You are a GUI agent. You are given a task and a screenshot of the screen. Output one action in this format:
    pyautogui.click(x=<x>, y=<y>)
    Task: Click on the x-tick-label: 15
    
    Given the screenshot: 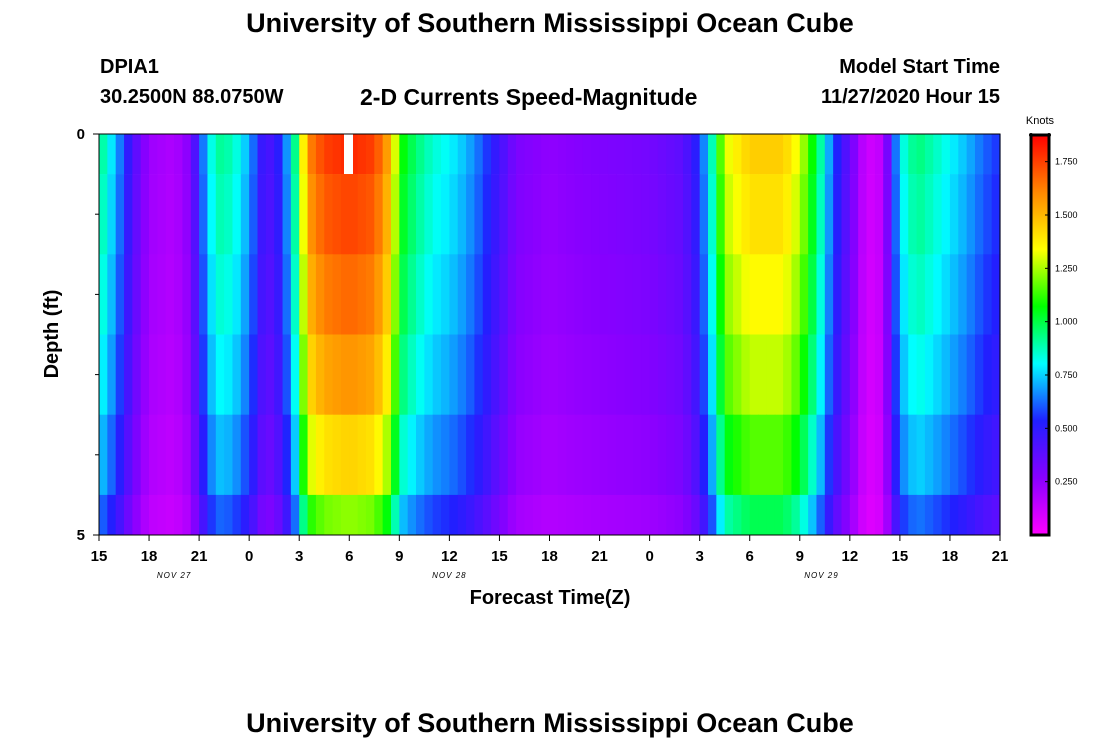 What is the action you would take?
    pyautogui.click(x=99, y=556)
    